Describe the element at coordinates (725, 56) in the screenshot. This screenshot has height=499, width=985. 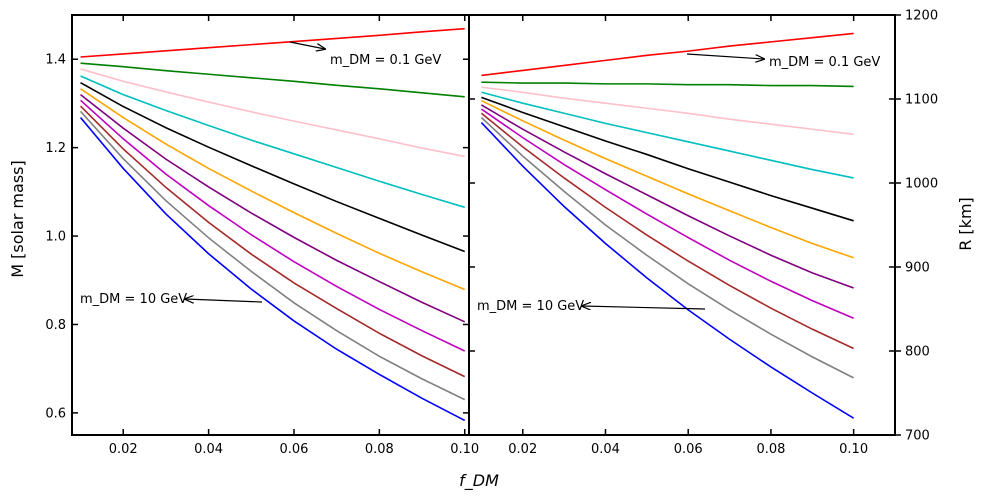
I see `right-top-annotation-arrow` at that location.